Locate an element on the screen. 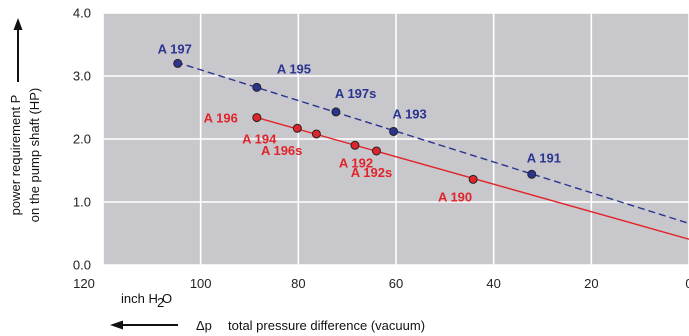 Image resolution: width=689 pixels, height=336 pixels. data-point-label: A 192s is located at coordinates (371, 172).